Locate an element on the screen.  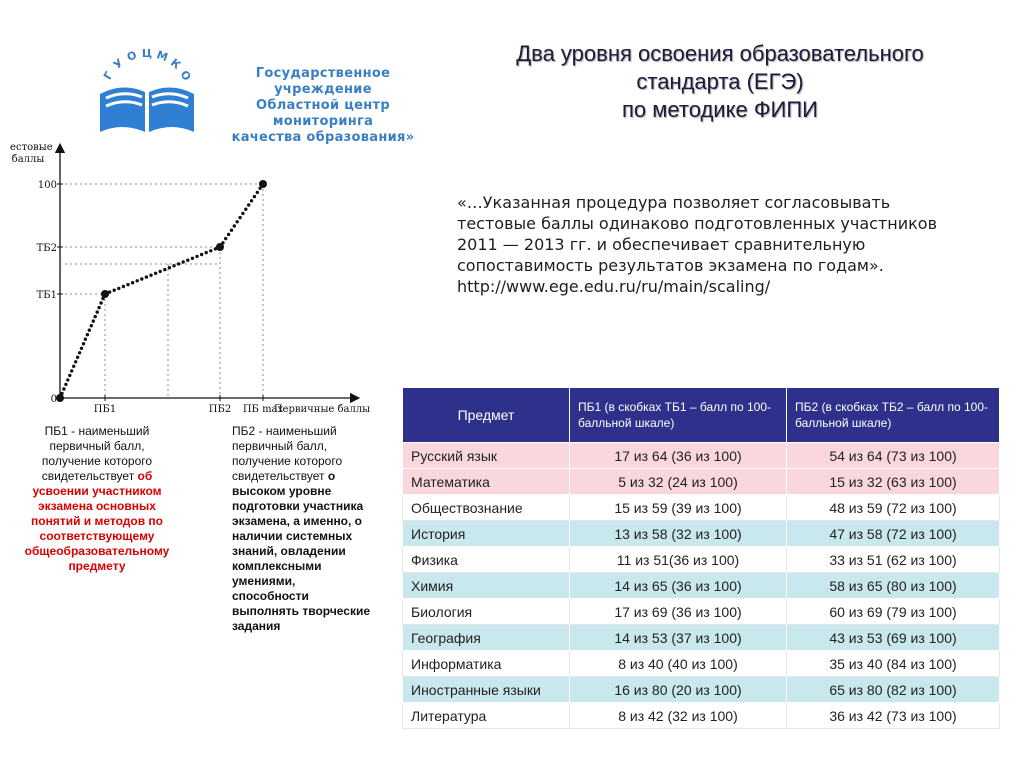
y-axis-title-line: баллы is located at coordinates (28, 159).